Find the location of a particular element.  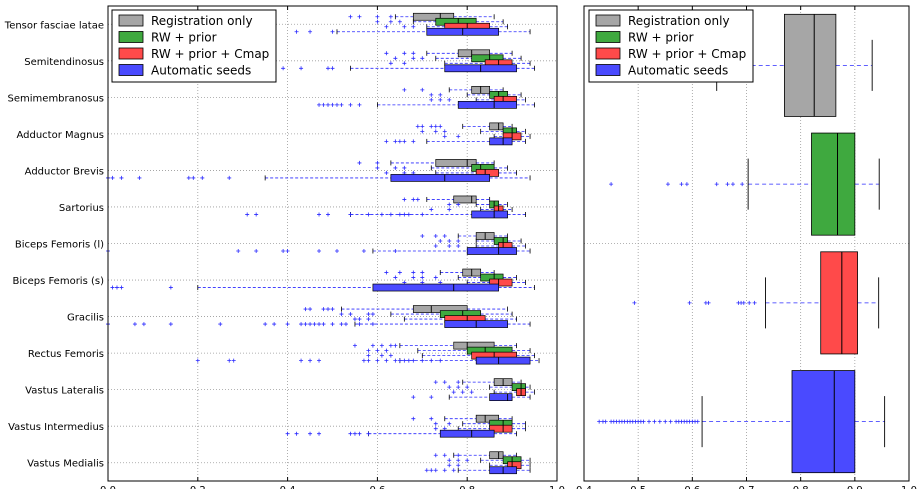

category-label: Gracilis is located at coordinates (85, 318).